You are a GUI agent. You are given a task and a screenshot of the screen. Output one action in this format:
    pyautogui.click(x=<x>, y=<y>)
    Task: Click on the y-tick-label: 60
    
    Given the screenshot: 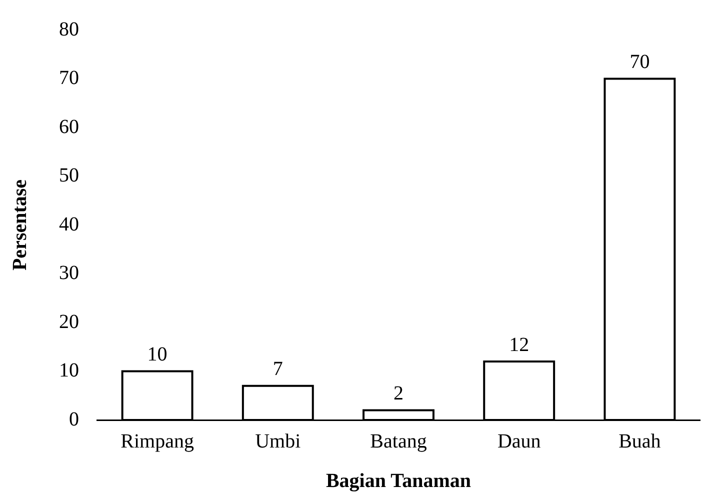 What is the action you would take?
    pyautogui.click(x=69, y=127)
    